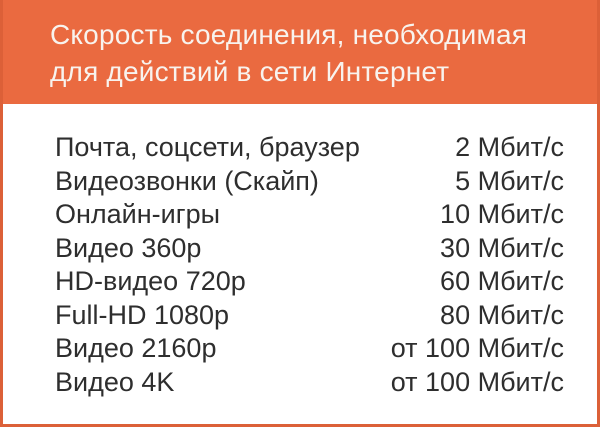 The width and height of the screenshot is (600, 427). Describe the element at coordinates (309, 383) in the screenshot. I see `table-row: Видео 4K от 100 Мбит/с` at that location.